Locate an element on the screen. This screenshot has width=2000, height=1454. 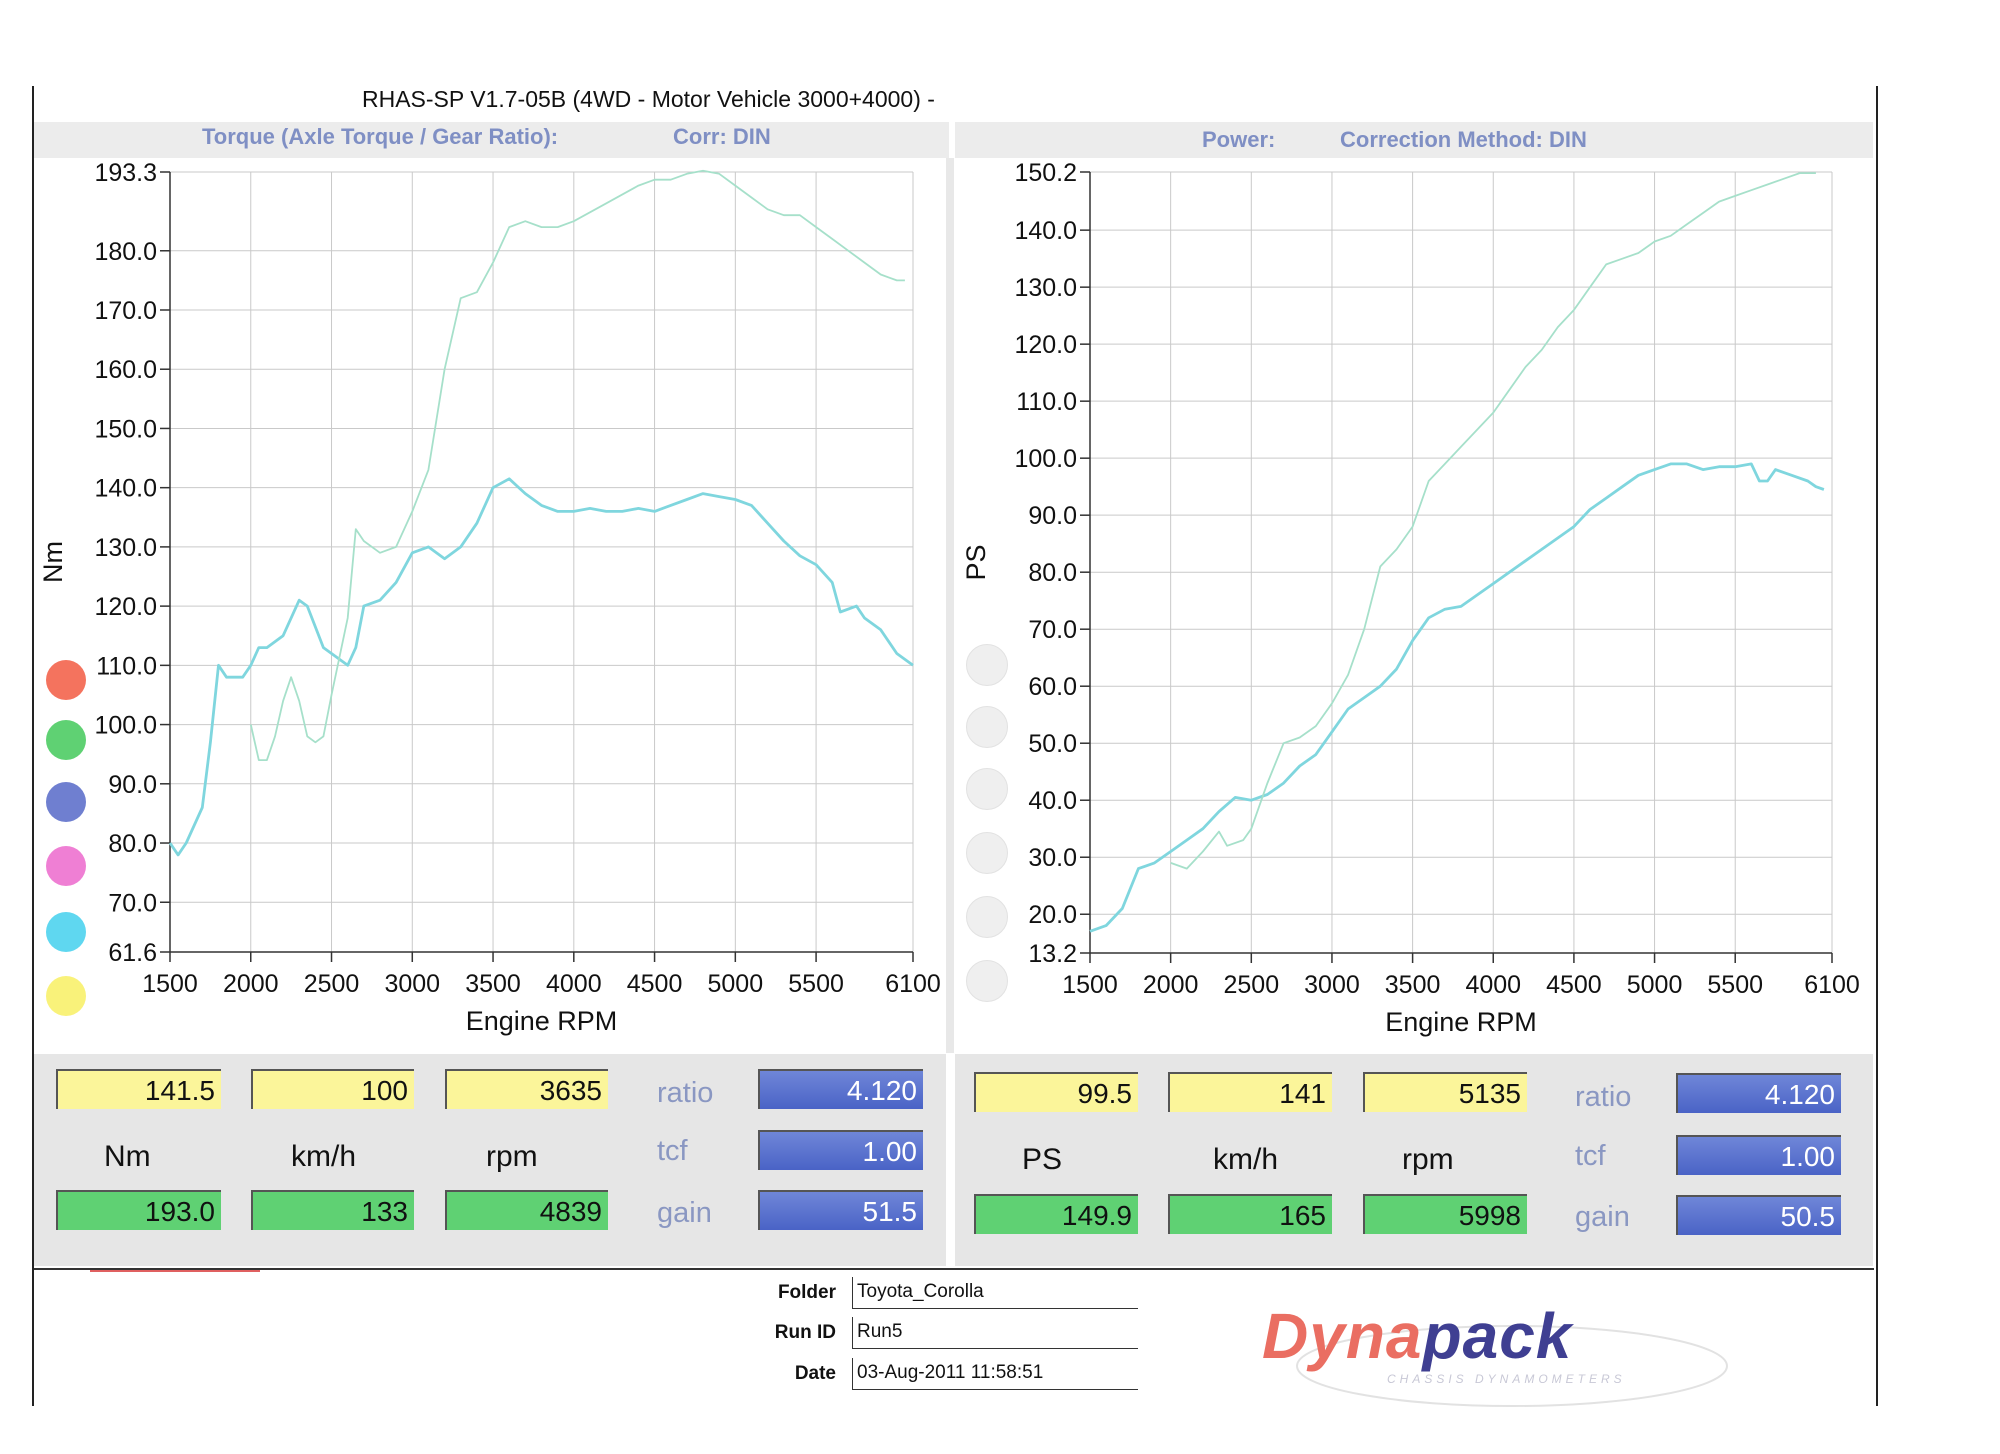
power-speed-max-value: 165 is located at coordinates (1250, 1214).